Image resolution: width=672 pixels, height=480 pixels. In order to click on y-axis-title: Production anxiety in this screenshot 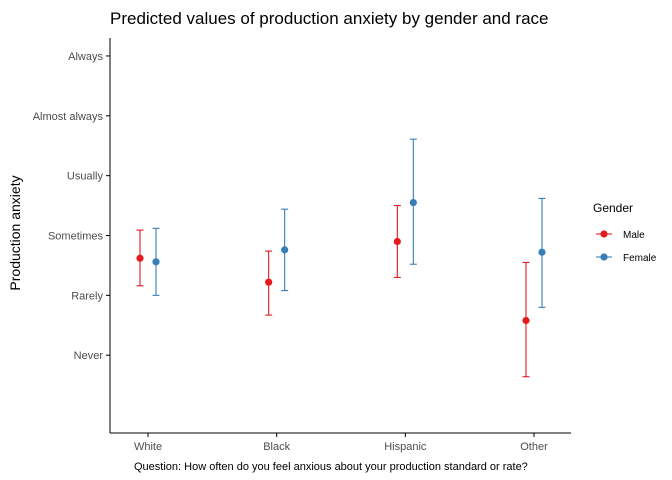, I will do `click(15, 232)`.